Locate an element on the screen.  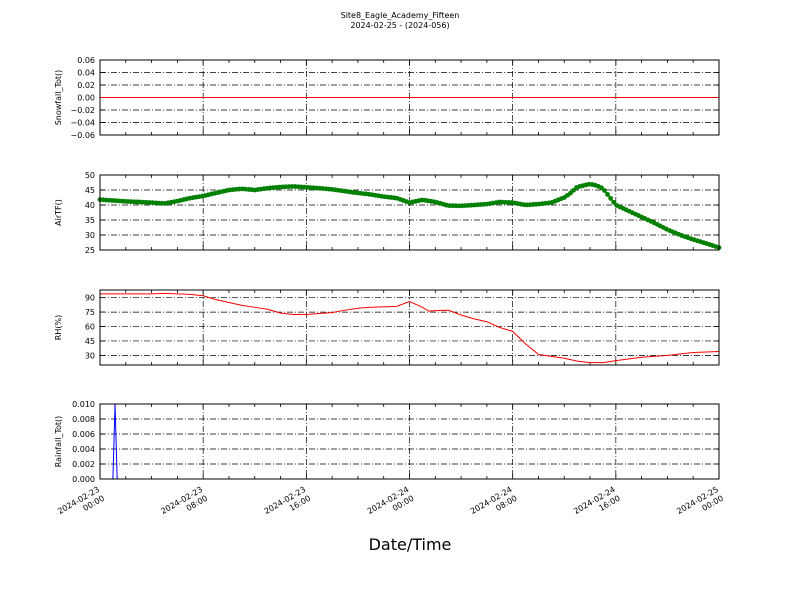
x-tick-label: 2024-02-2316:00 is located at coordinates (288, 505).